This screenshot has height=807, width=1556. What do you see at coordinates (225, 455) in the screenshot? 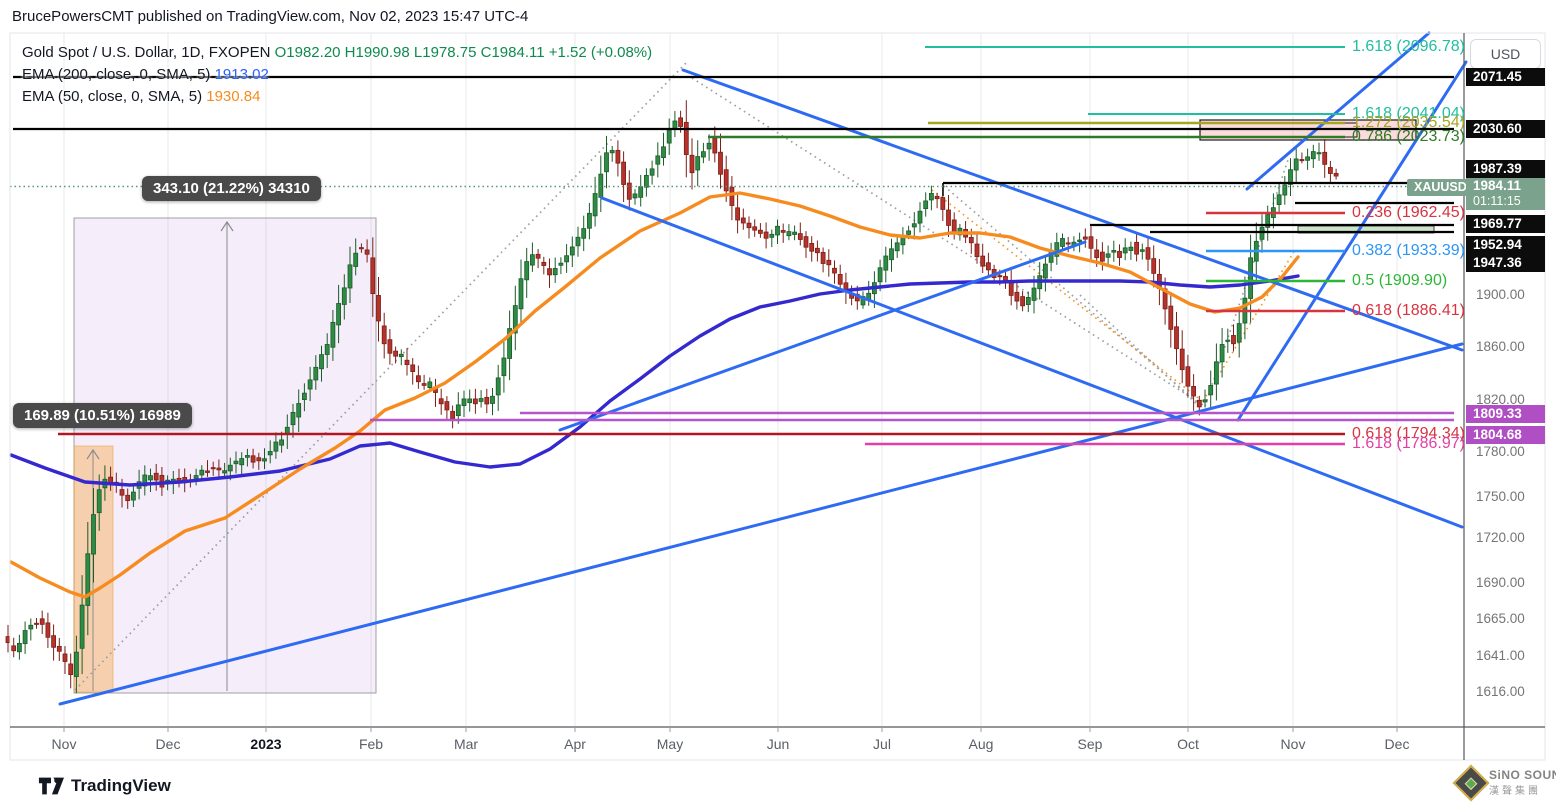
I see `measure-box-purple` at bounding box center [225, 455].